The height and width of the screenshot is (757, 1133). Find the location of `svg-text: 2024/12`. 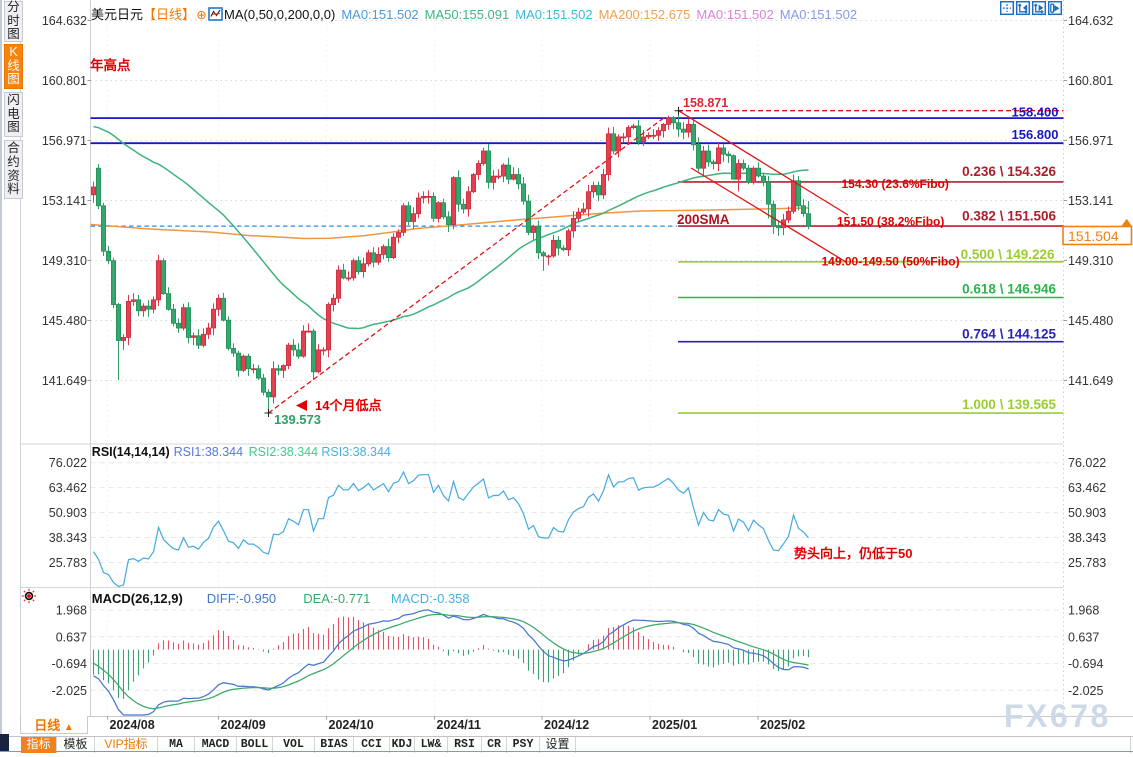

svg-text: 2024/12 is located at coordinates (566, 725).